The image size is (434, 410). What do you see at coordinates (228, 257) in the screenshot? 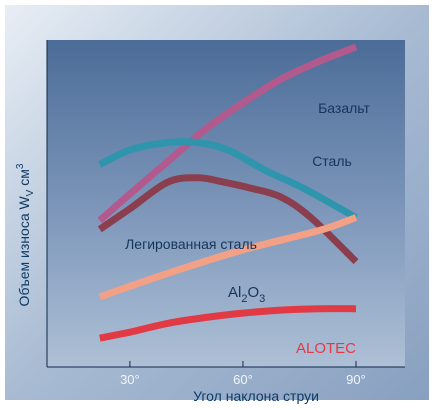
I see `series-line-al2o3` at bounding box center [228, 257].